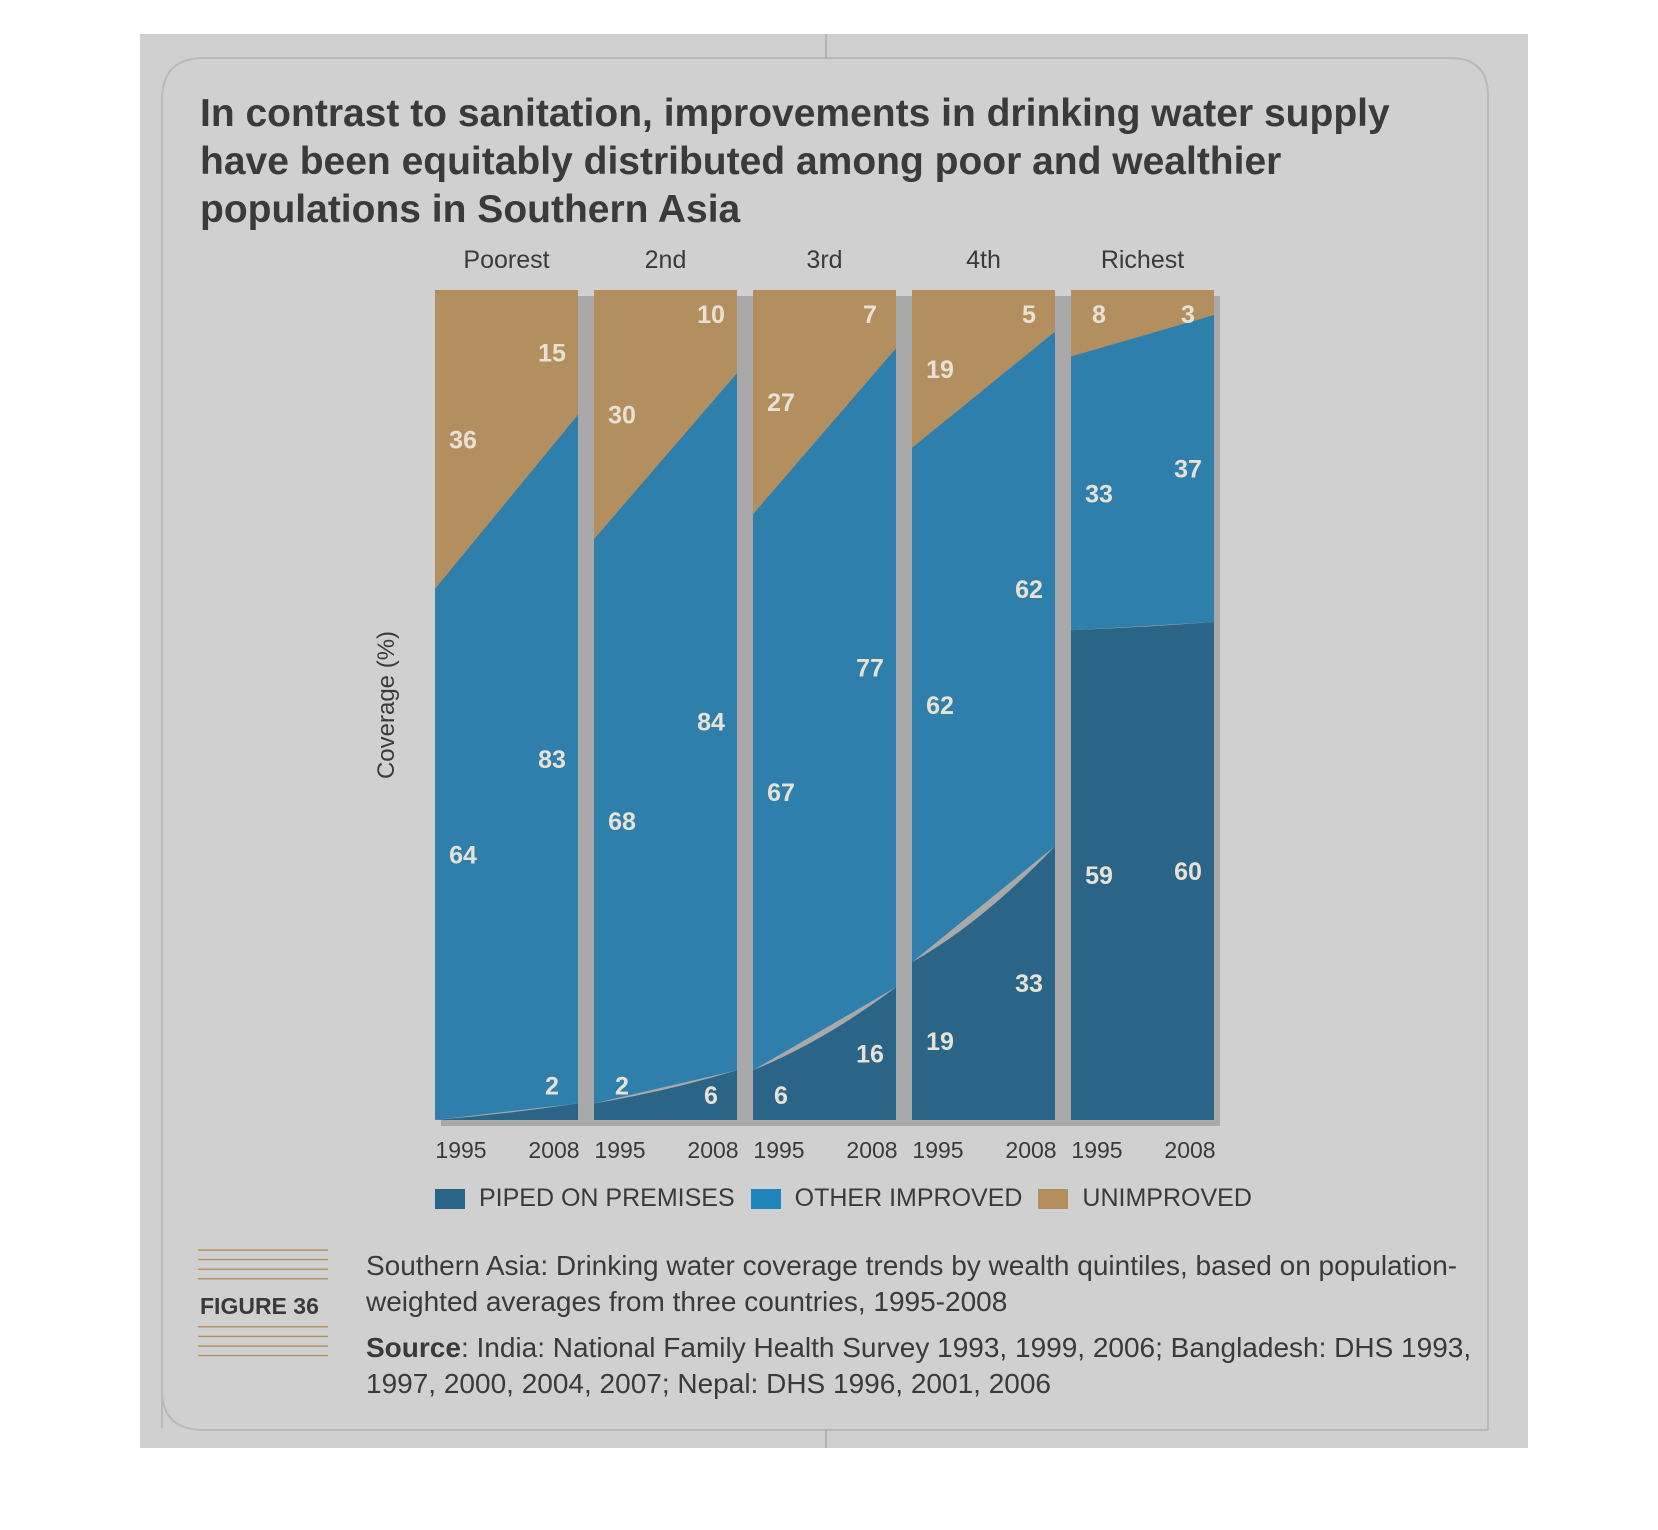 The image size is (1658, 1530). What do you see at coordinates (870, 315) in the screenshot?
I see `data-label: 7` at bounding box center [870, 315].